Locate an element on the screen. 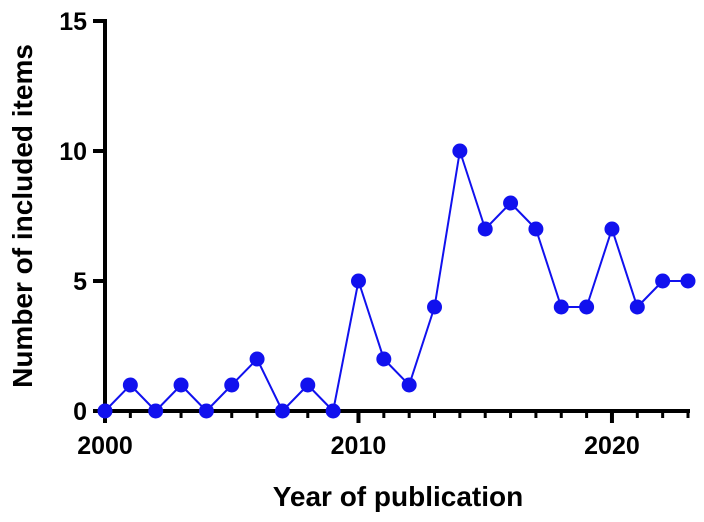 The width and height of the screenshot is (704, 522). y-axis-title: Number of included items is located at coordinates (22, 216).